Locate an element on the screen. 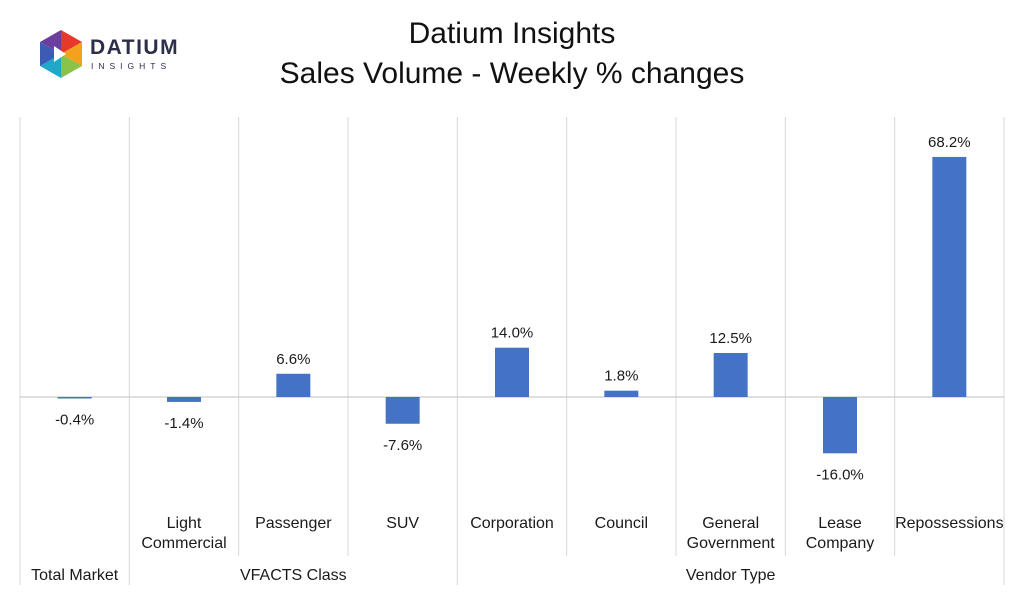 The image size is (1024, 594). category-label: Passenger is located at coordinates (293, 523).